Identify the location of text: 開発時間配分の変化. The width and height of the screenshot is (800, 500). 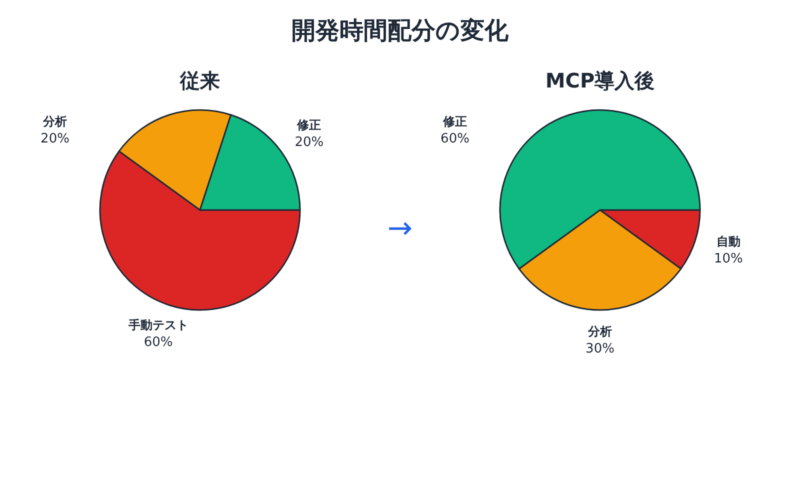
(401, 30).